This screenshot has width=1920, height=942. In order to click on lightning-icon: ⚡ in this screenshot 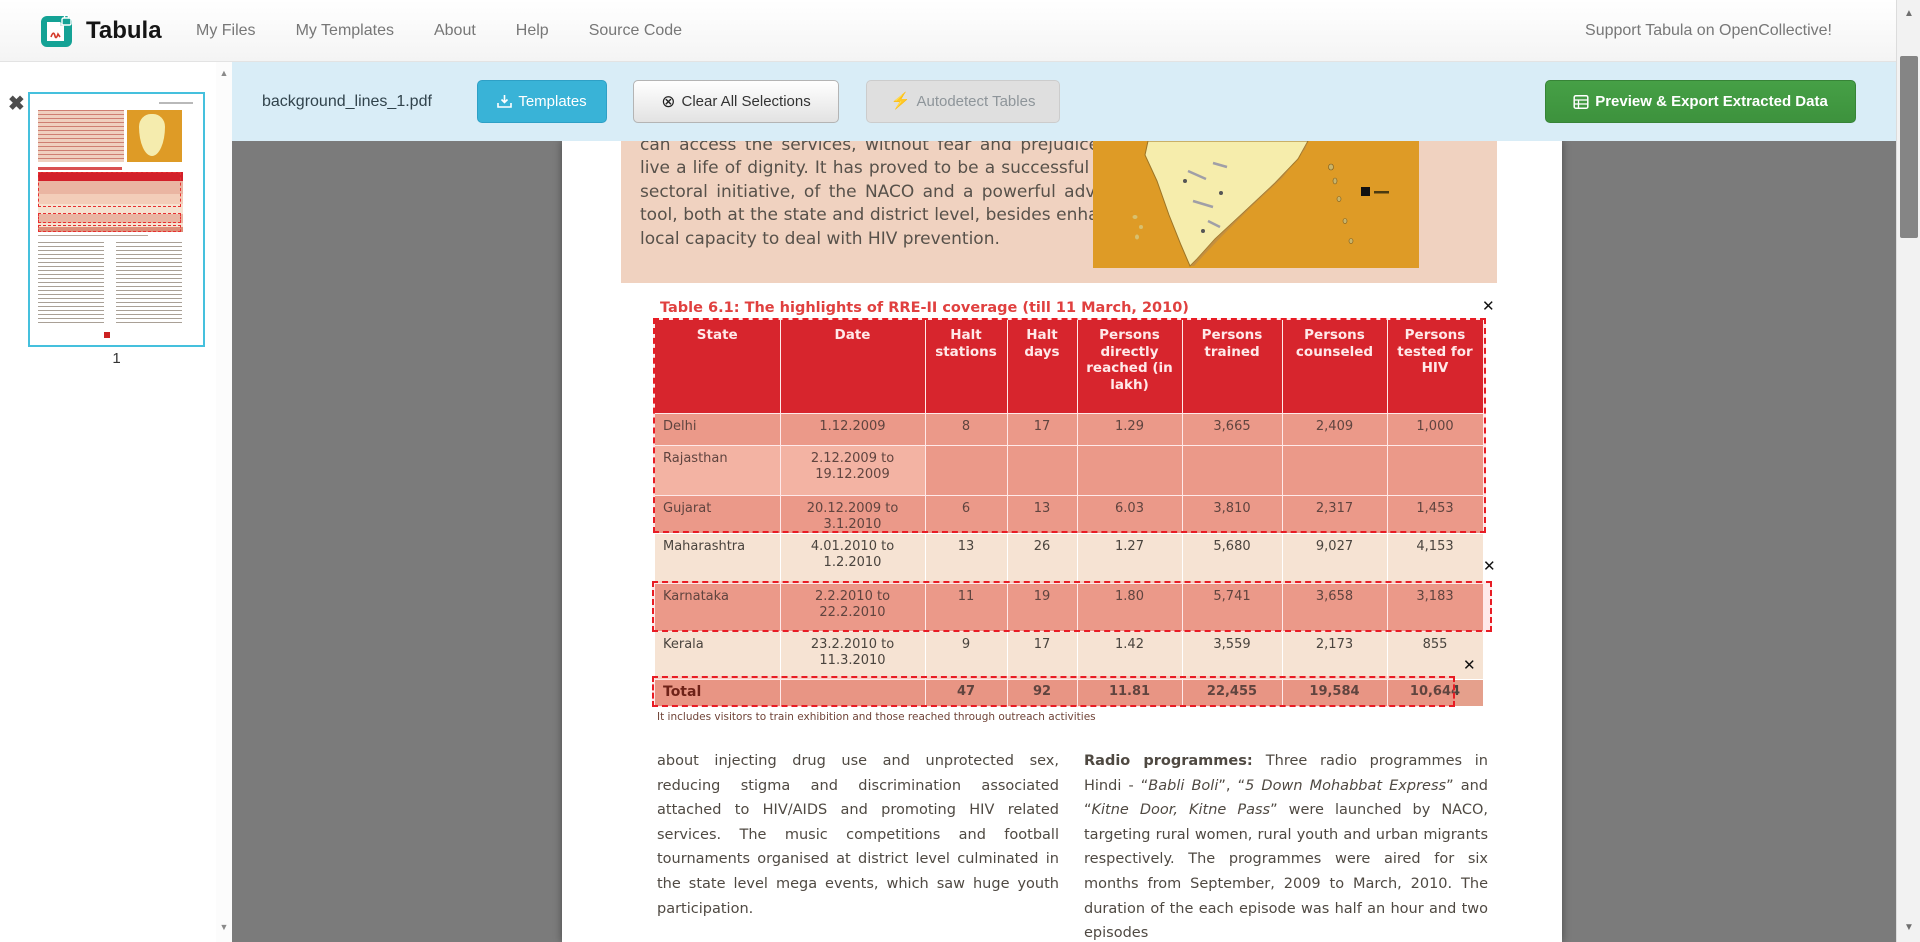, I will do `click(900, 101)`.